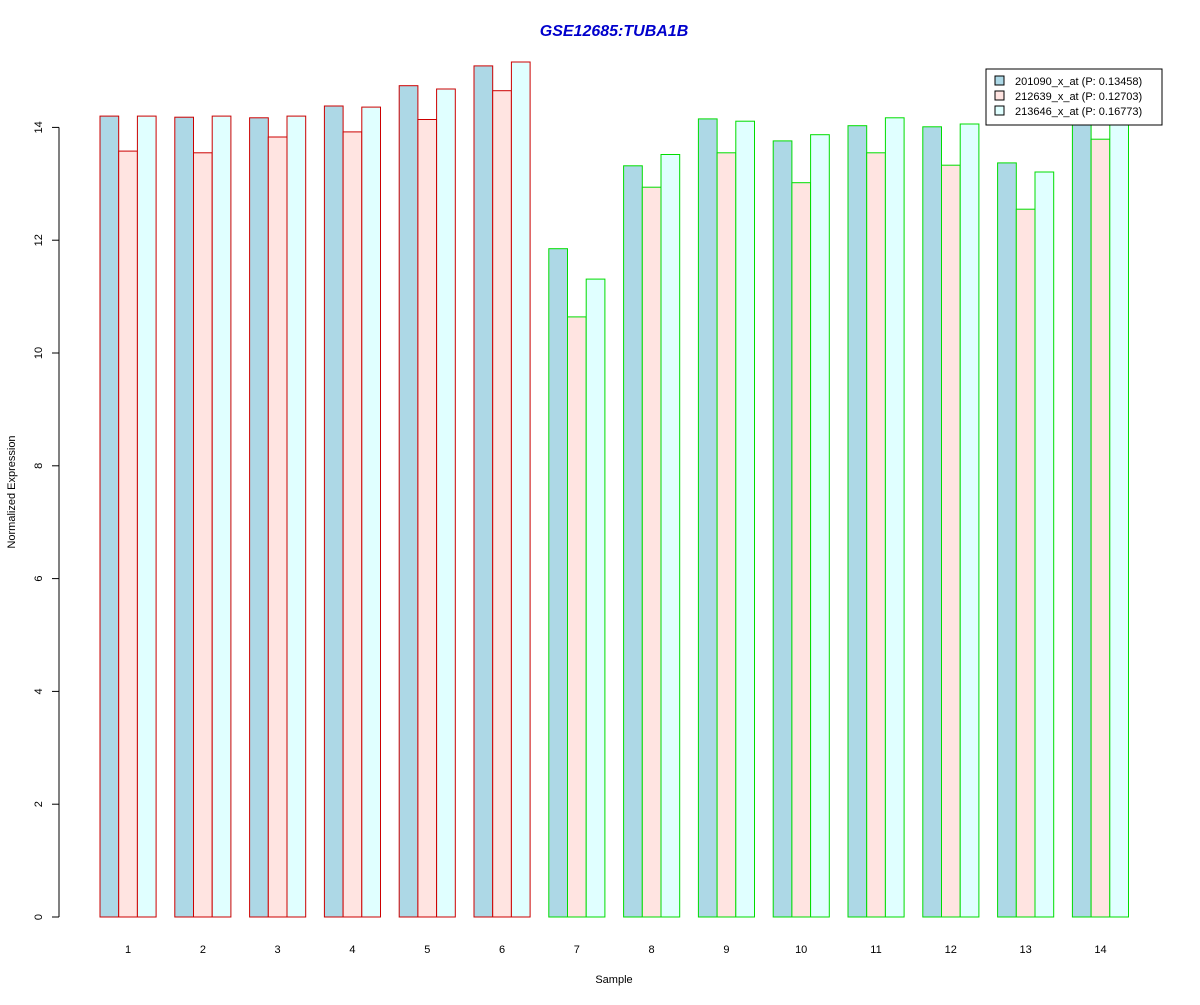  I want to click on x-tick-label-4: 4, so click(352, 950).